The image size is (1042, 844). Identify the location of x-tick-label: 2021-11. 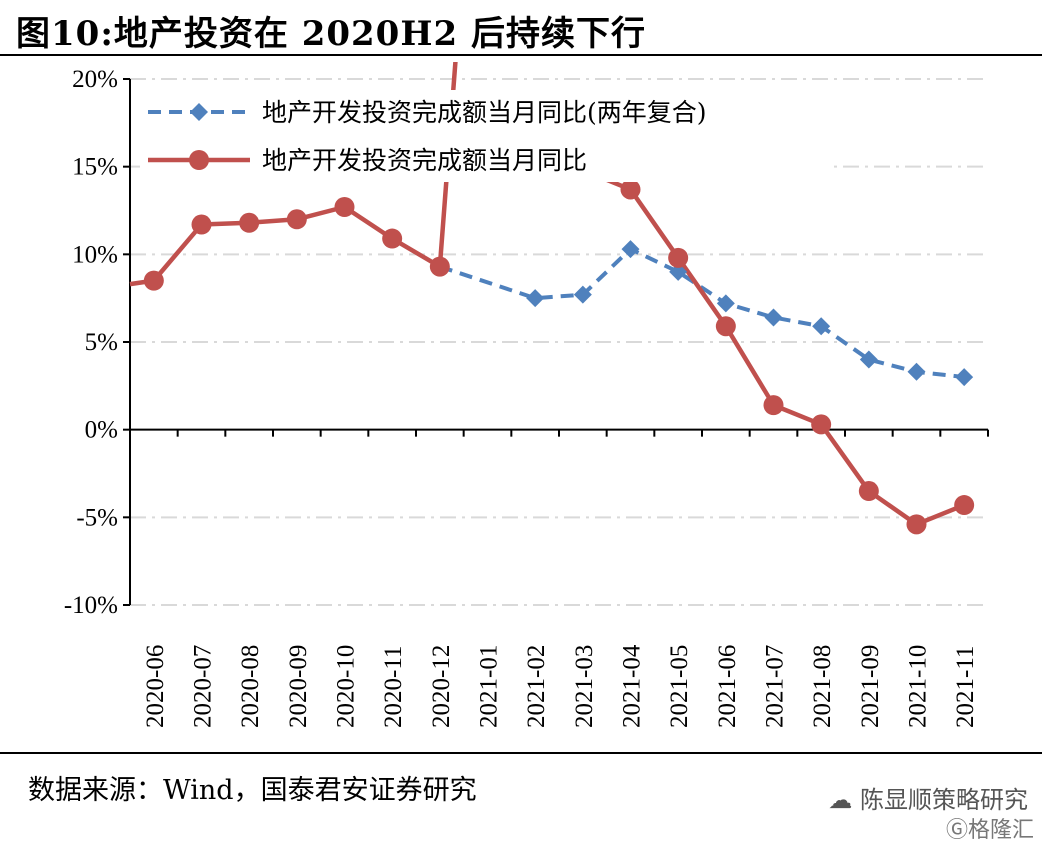
(965, 687).